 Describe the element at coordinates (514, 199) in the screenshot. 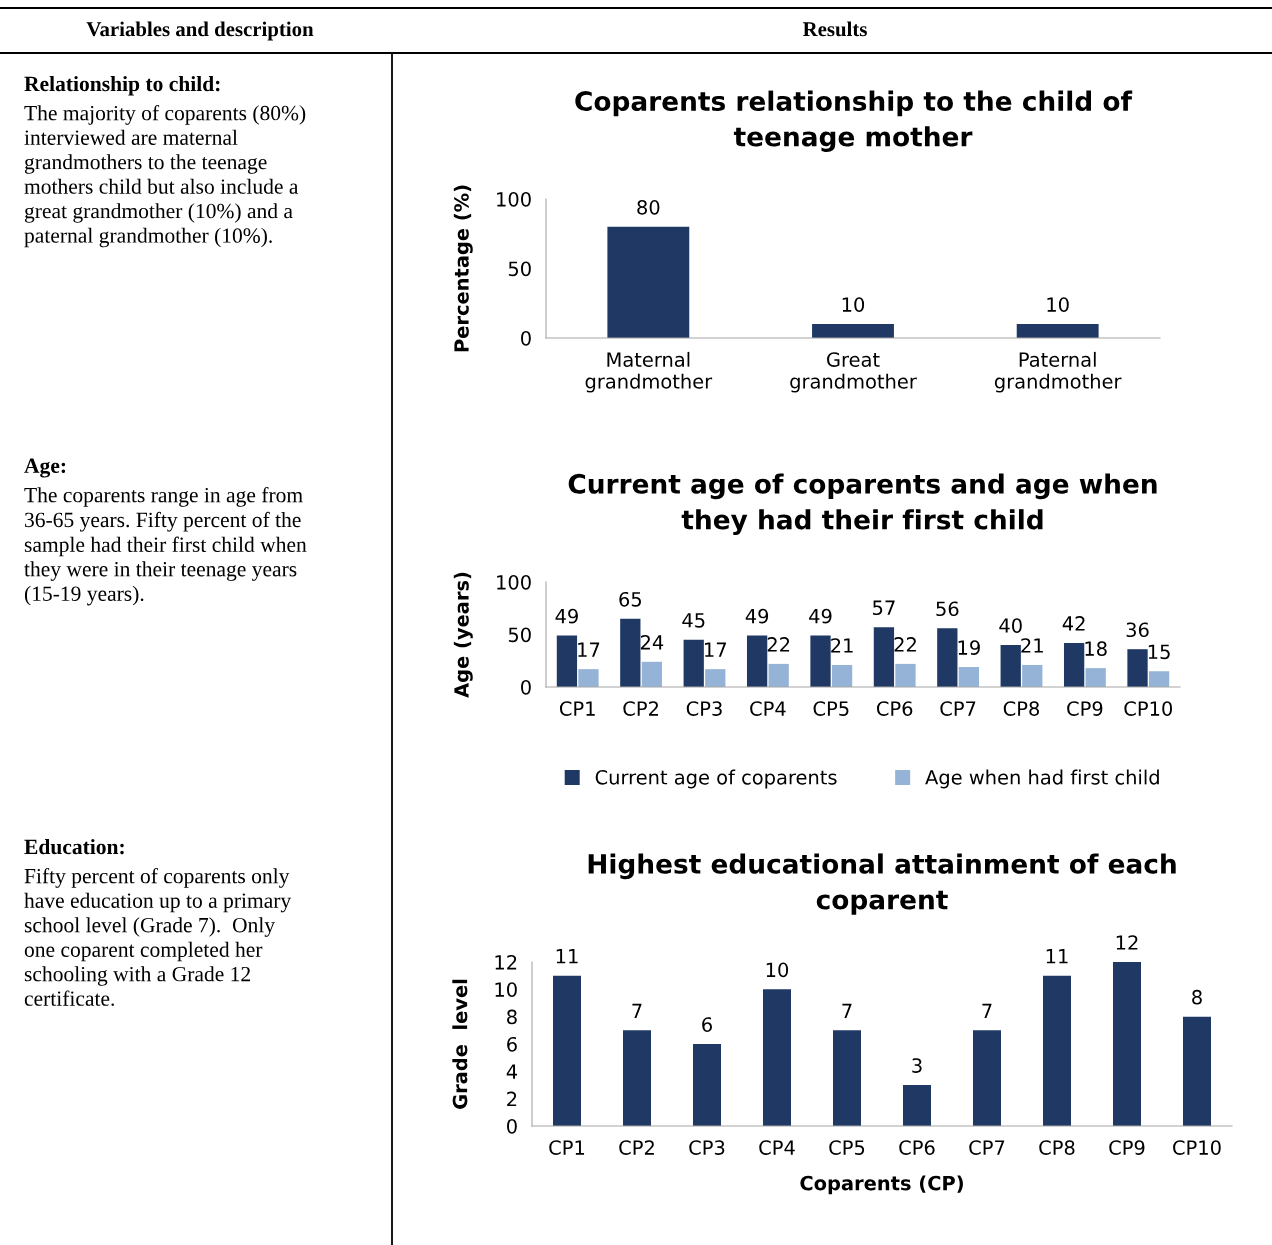

I see `y-tick-label: 100` at that location.